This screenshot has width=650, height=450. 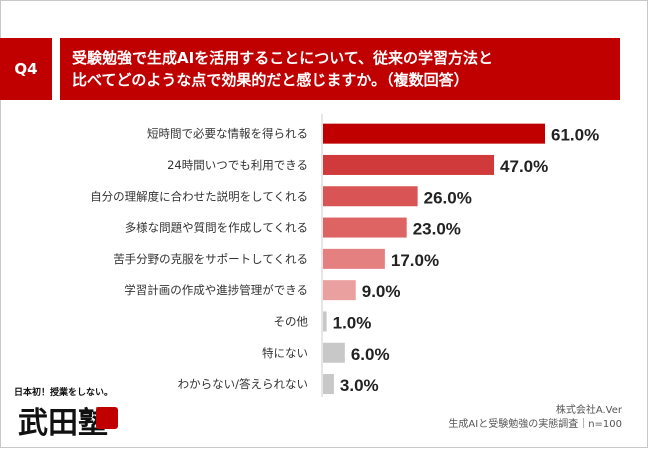 What do you see at coordinates (535, 424) in the screenshot?
I see `survey-name: 生成AIと受験勉強の実態調査｜n=100` at bounding box center [535, 424].